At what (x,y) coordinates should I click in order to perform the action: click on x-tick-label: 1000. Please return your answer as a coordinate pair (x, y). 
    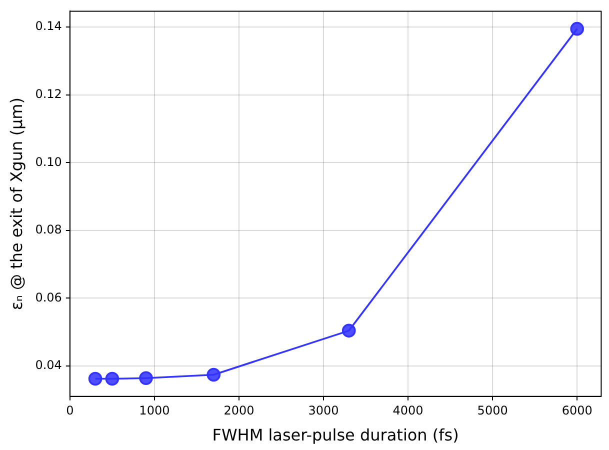
    Looking at the image, I should click on (154, 411).